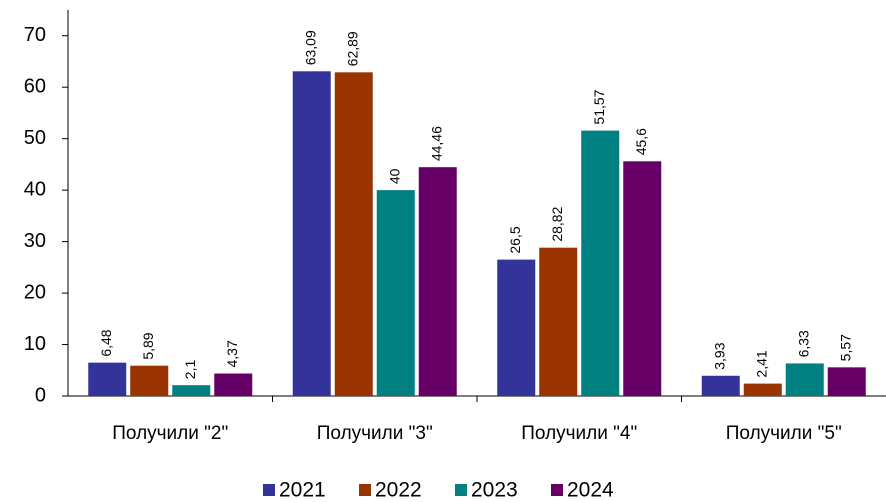 The width and height of the screenshot is (886, 502). Describe the element at coordinates (35, 344) in the screenshot. I see `y-tick-label: 10` at that location.